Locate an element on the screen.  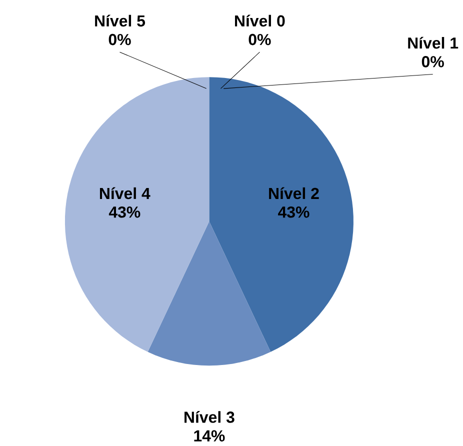
data-label: 14% is located at coordinates (209, 436).